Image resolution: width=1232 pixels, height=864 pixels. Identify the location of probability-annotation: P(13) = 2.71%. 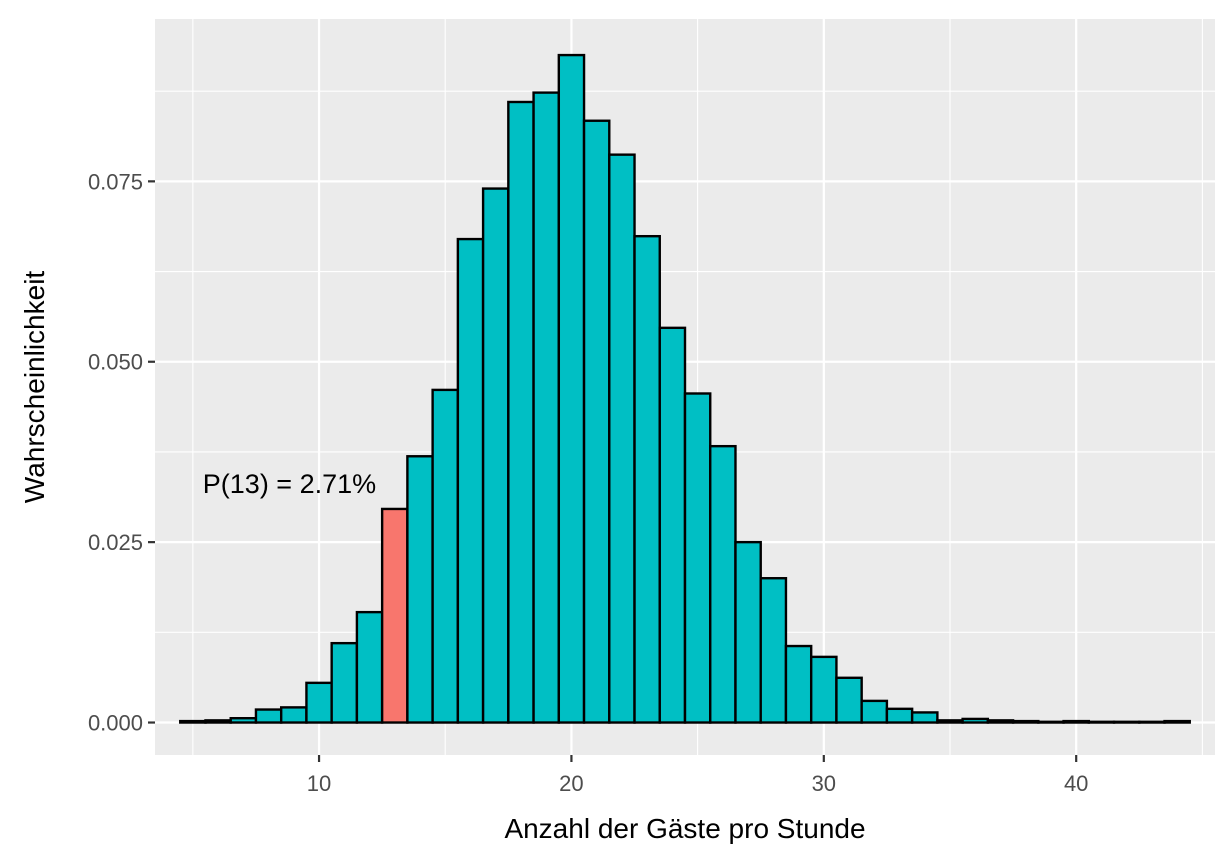
(289, 484).